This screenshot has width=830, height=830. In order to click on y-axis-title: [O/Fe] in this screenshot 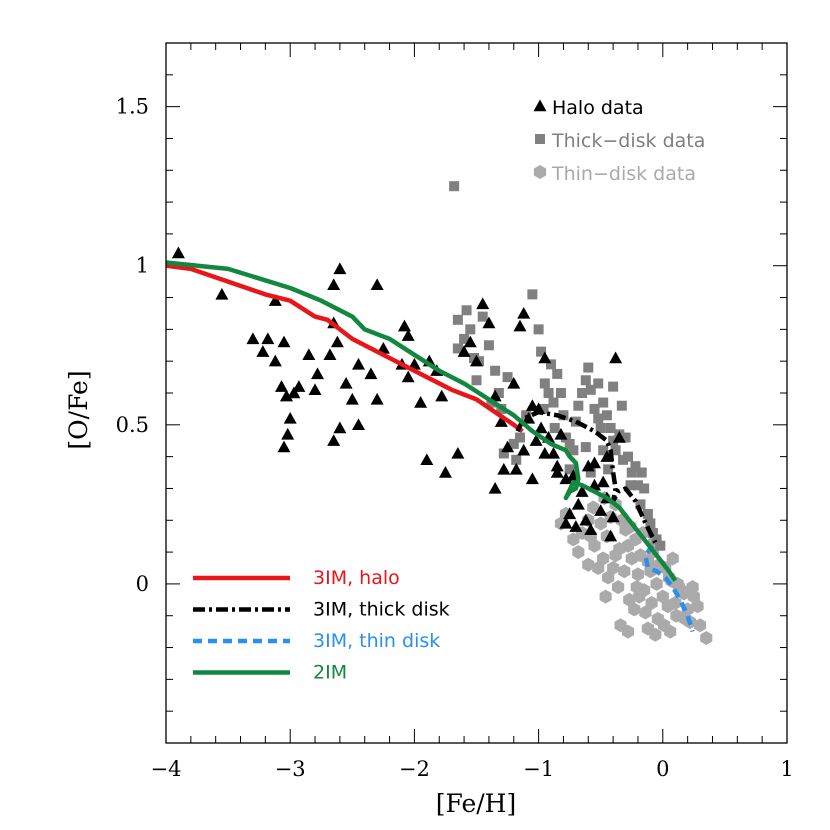, I will do `click(78, 409)`.